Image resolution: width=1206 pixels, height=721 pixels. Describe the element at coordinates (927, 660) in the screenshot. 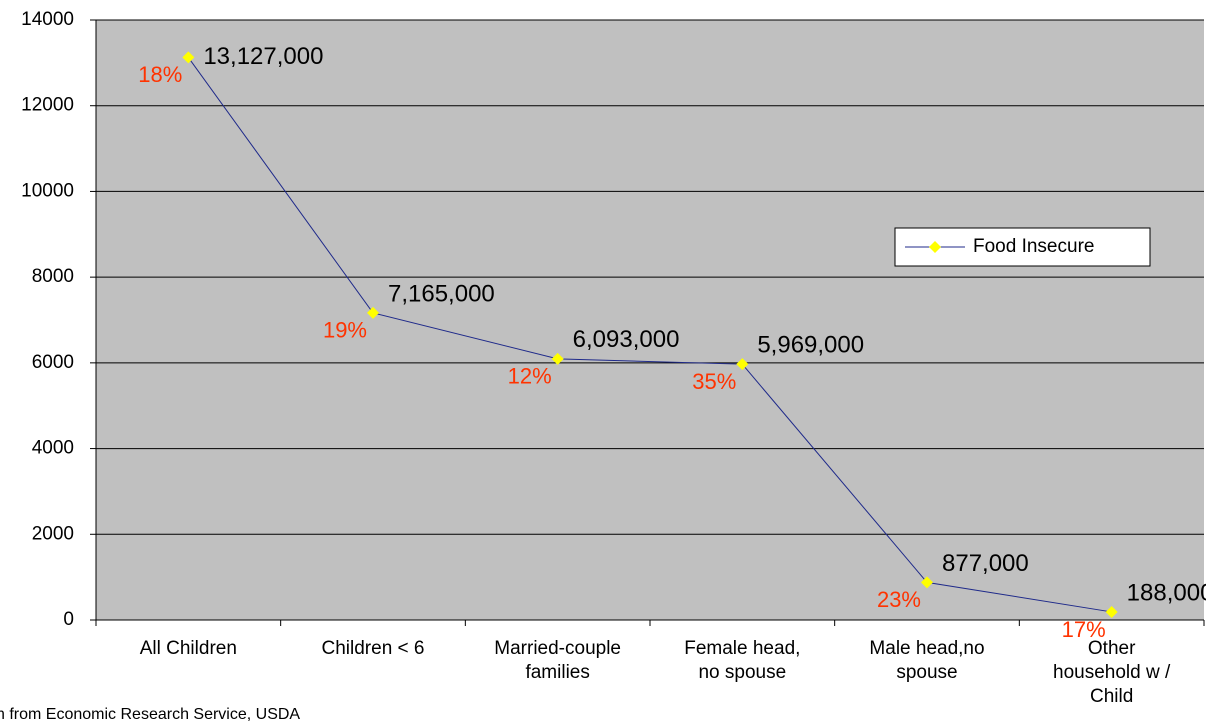

I see `x-tick-label: Male head,no spouse` at that location.